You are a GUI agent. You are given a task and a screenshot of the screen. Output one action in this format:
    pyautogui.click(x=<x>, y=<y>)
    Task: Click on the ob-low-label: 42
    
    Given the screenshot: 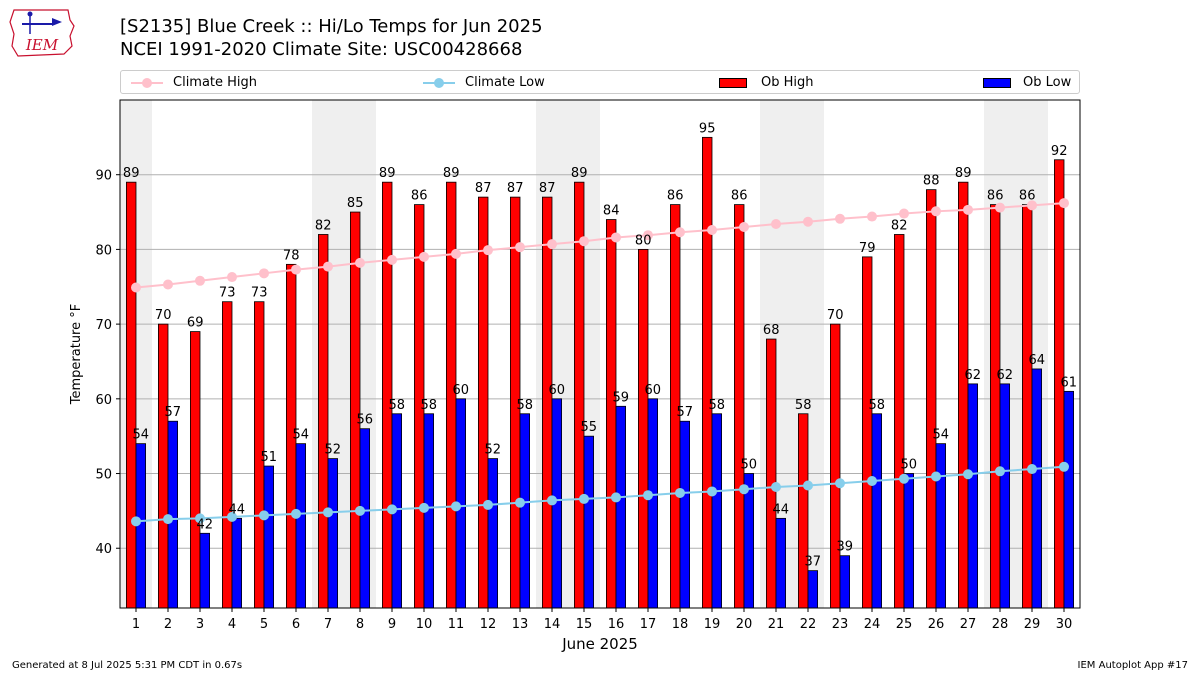 What is the action you would take?
    pyautogui.click(x=205, y=524)
    